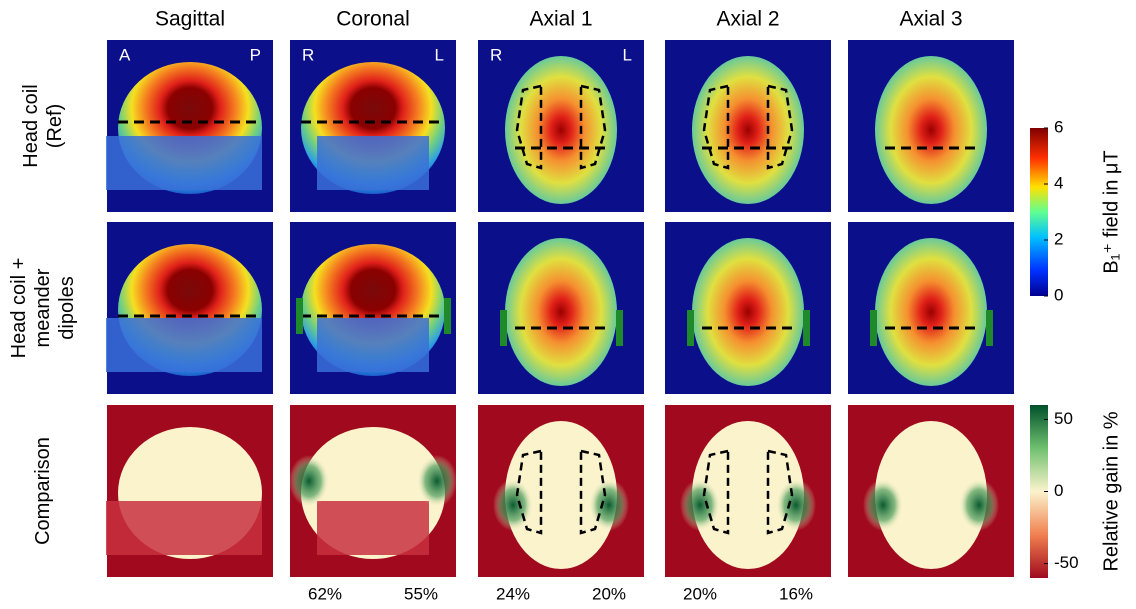  What do you see at coordinates (55, 126) in the screenshot?
I see `row-label-line: (Ref)` at bounding box center [55, 126].